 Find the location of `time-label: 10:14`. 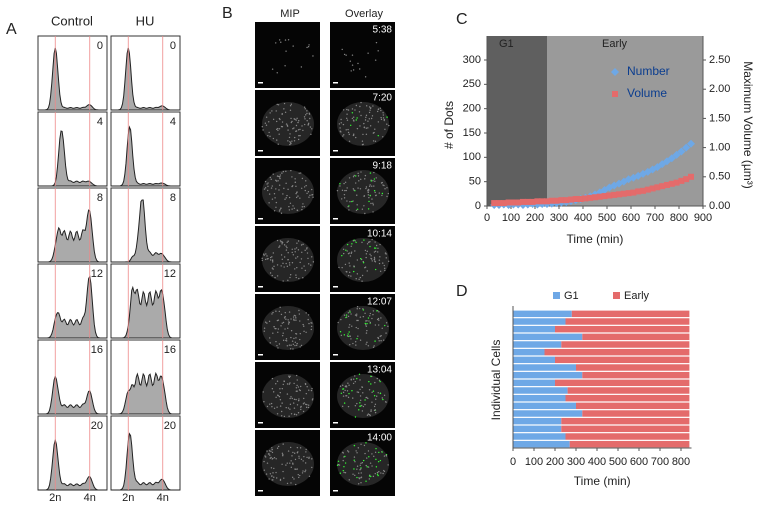

time-label: 10:14 is located at coordinates (379, 234).